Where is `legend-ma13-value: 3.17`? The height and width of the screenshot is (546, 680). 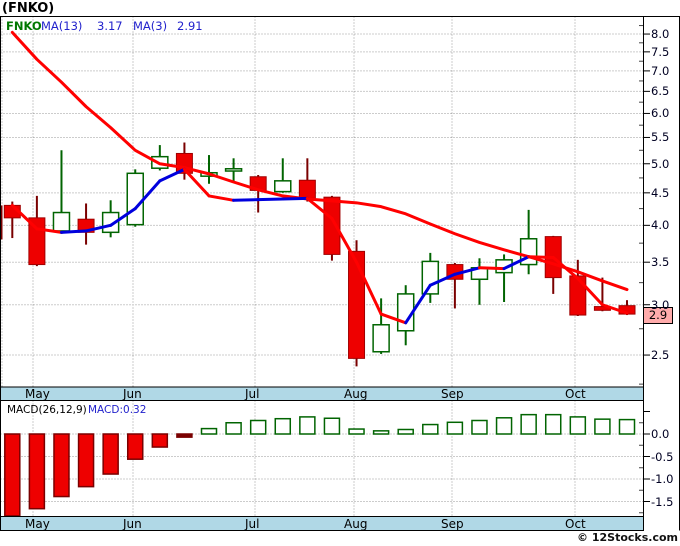
legend-ma13-value: 3.17 is located at coordinates (110, 26).